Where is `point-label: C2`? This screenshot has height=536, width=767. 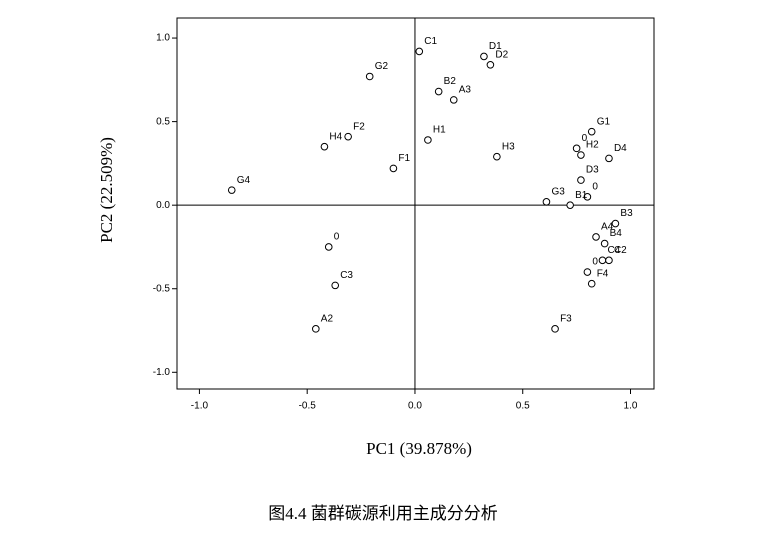
point-label: C2 is located at coordinates (620, 250).